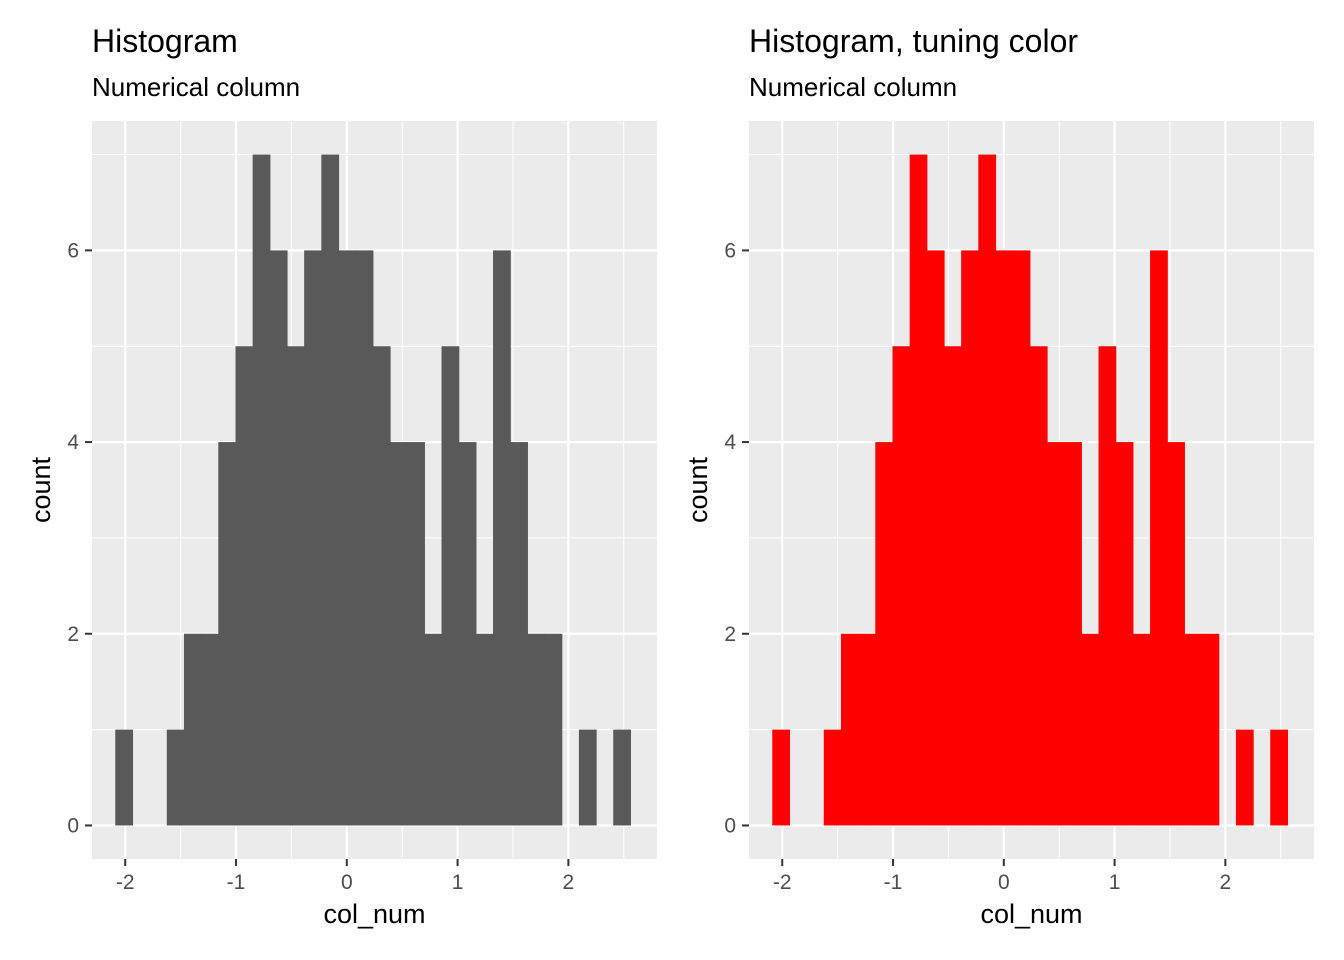 The width and height of the screenshot is (1344, 960). What do you see at coordinates (165, 41) in the screenshot?
I see `chart-title: Histogram` at bounding box center [165, 41].